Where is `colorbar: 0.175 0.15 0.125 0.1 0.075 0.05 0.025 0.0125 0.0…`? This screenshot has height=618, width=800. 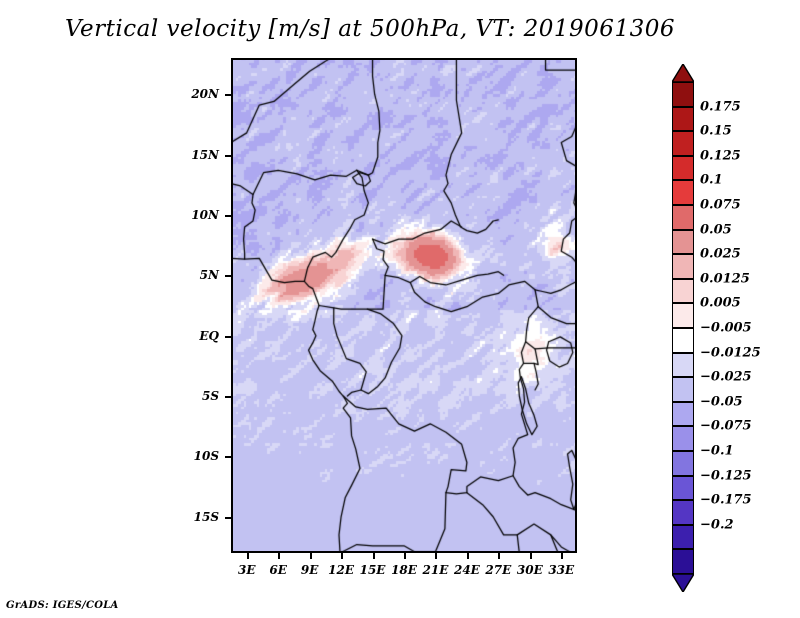 colorbar: 0.175 0.15 0.125 0.1 0.075 0.05 0.025 0.0125 0.0… is located at coordinates (733, 328).